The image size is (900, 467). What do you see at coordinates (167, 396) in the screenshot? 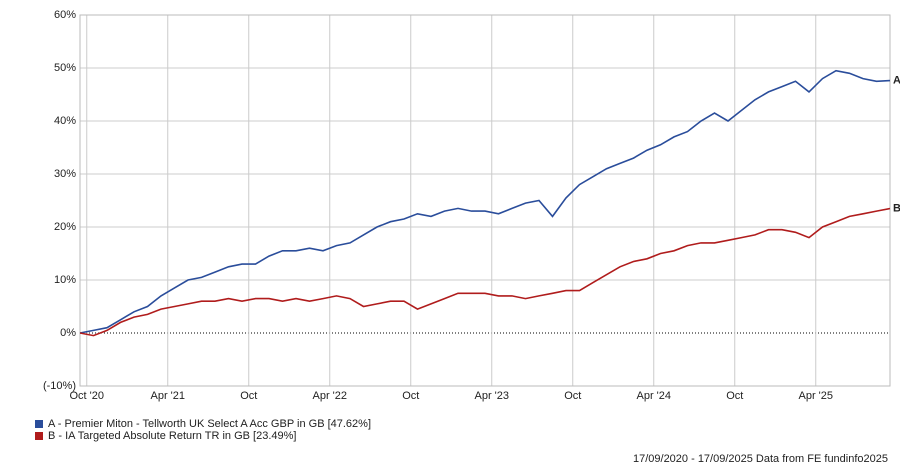
I see `x-tick-label: Apr '21` at bounding box center [167, 396].